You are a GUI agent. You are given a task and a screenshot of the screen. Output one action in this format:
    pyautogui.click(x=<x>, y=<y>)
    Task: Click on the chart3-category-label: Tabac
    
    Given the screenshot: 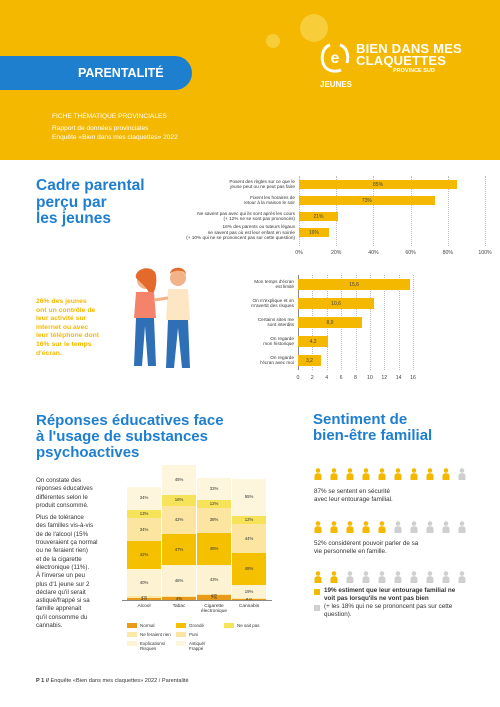 What is the action you would take?
    pyautogui.click(x=179, y=606)
    